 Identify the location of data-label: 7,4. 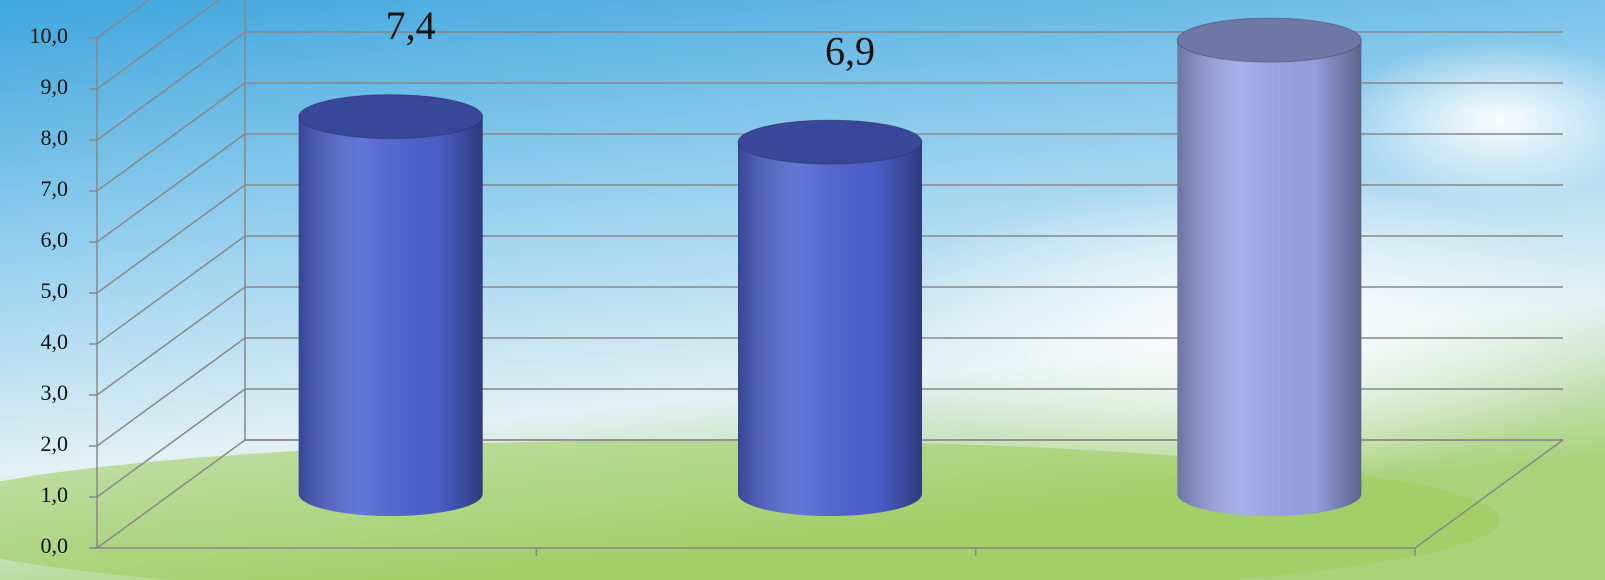
(411, 25).